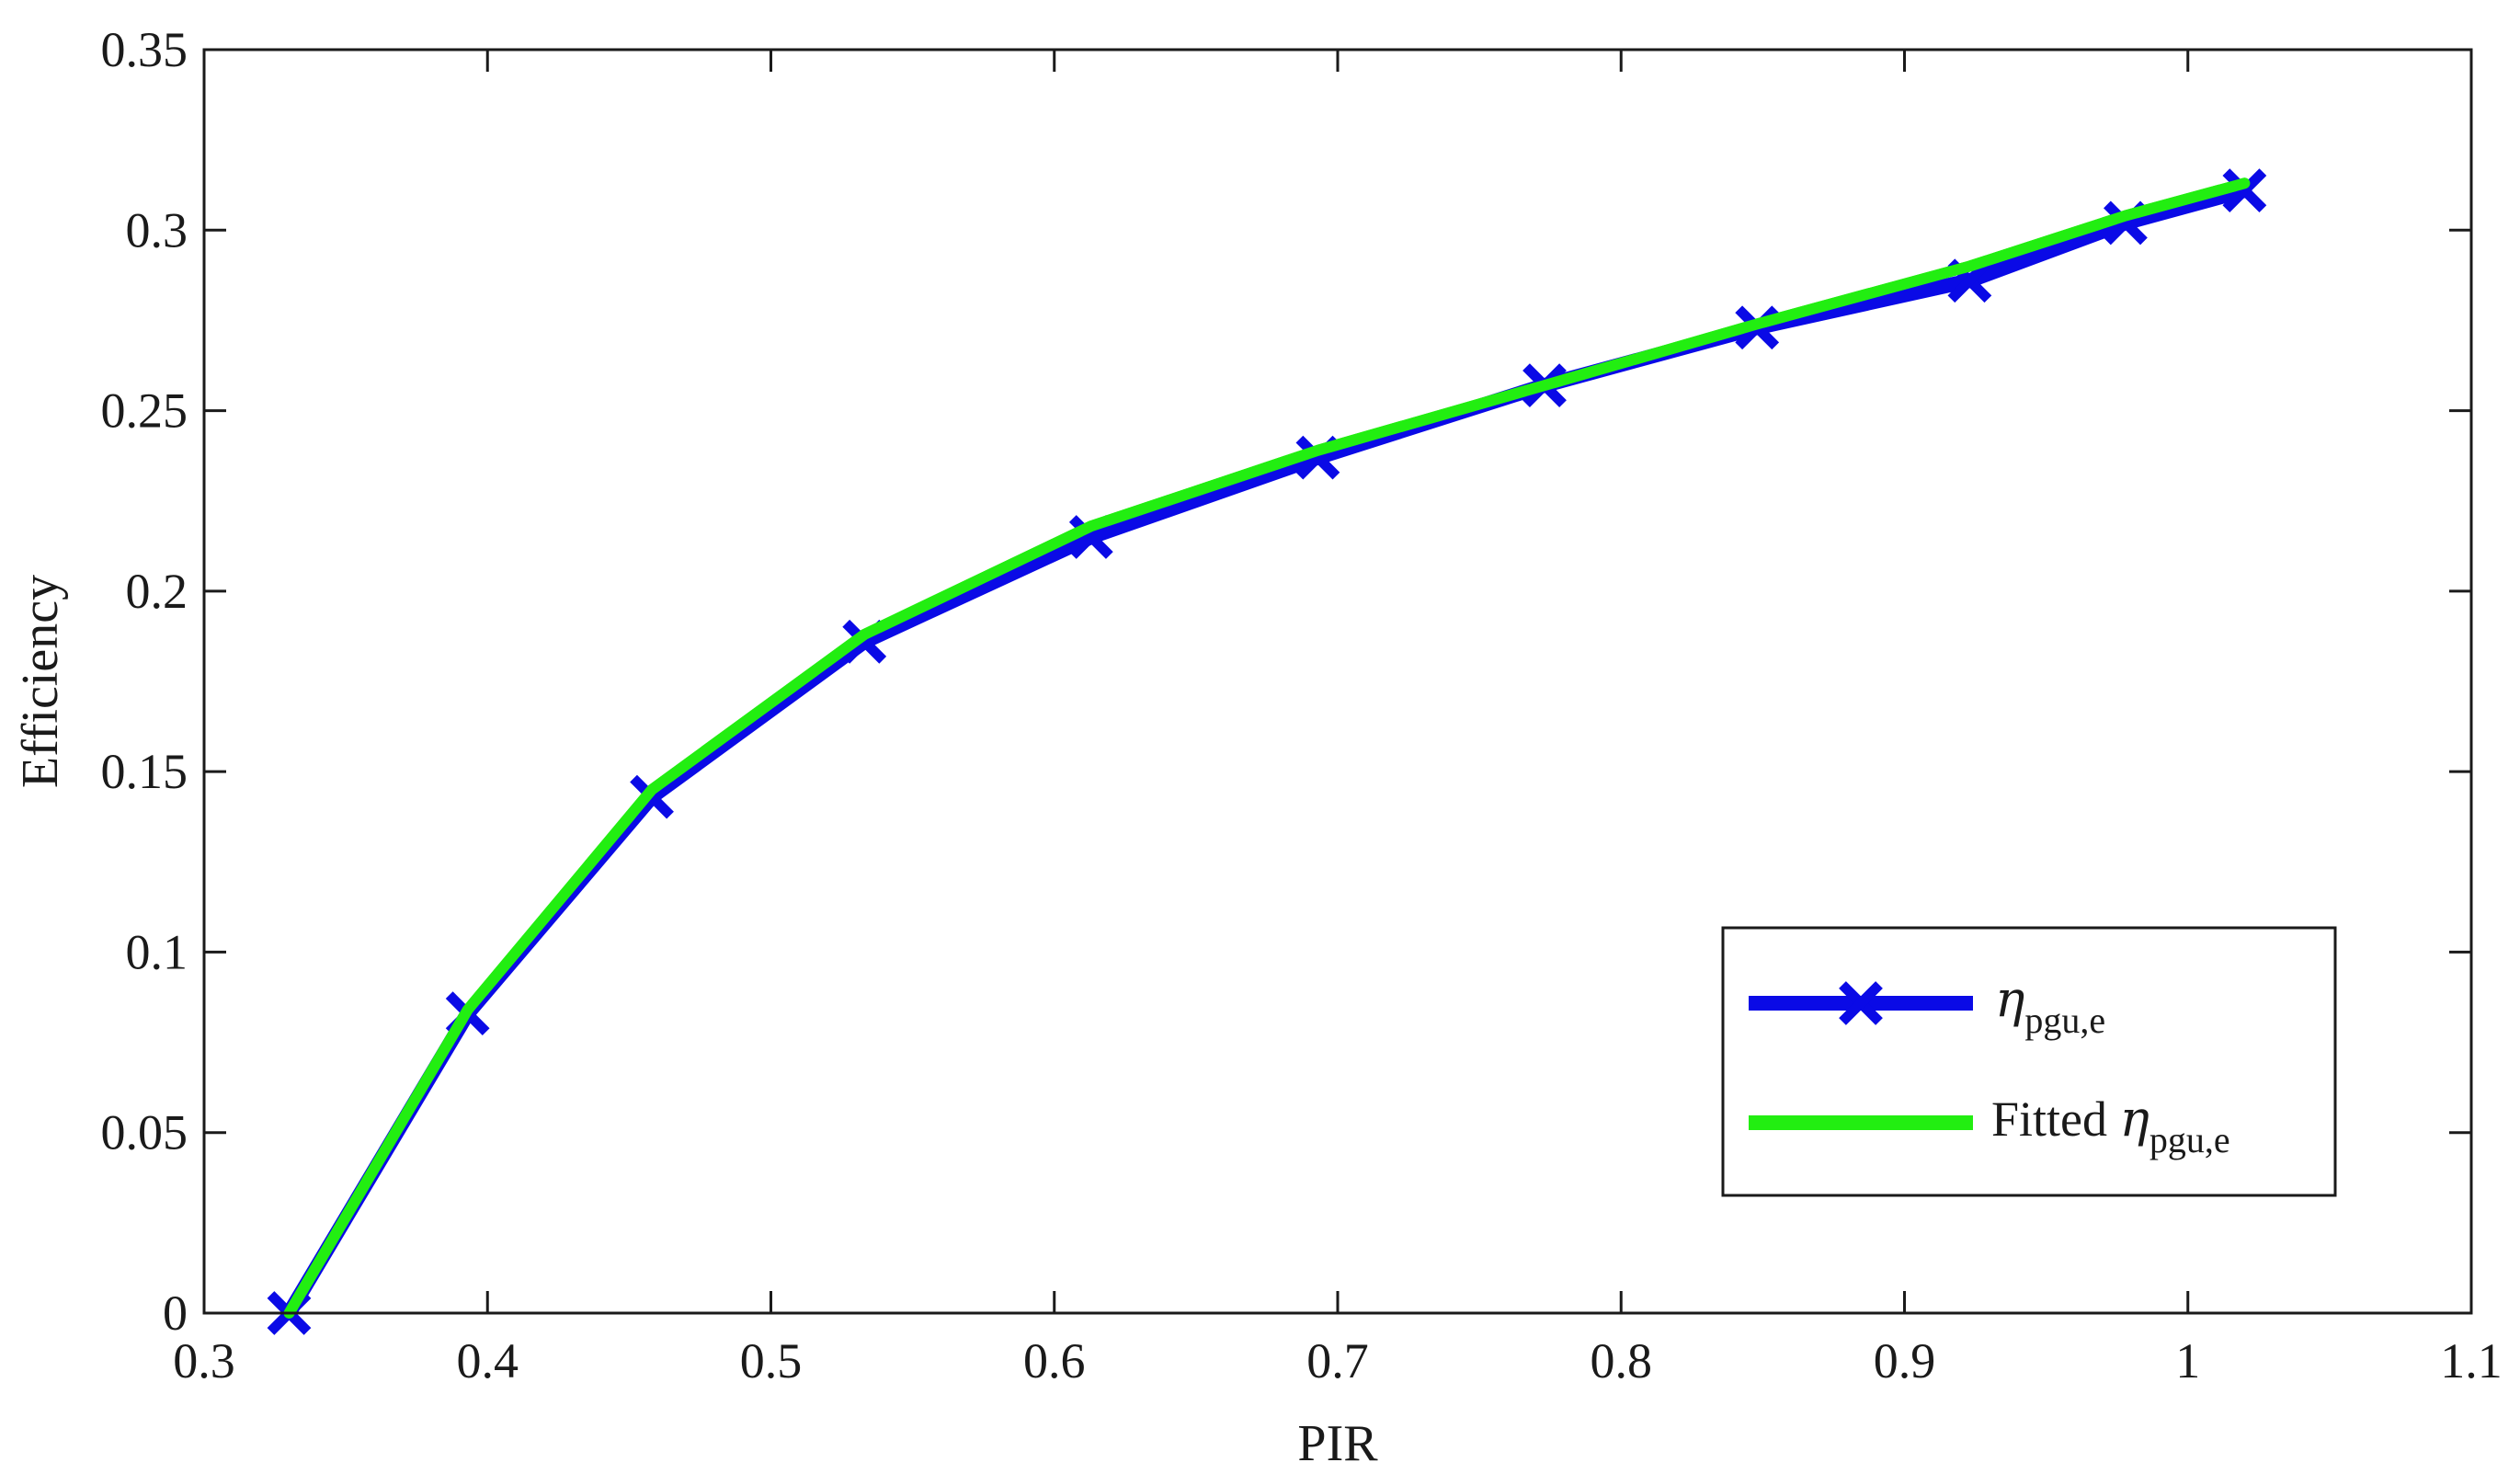  What do you see at coordinates (1337, 1444) in the screenshot?
I see `x-axis-label: PIR` at bounding box center [1337, 1444].